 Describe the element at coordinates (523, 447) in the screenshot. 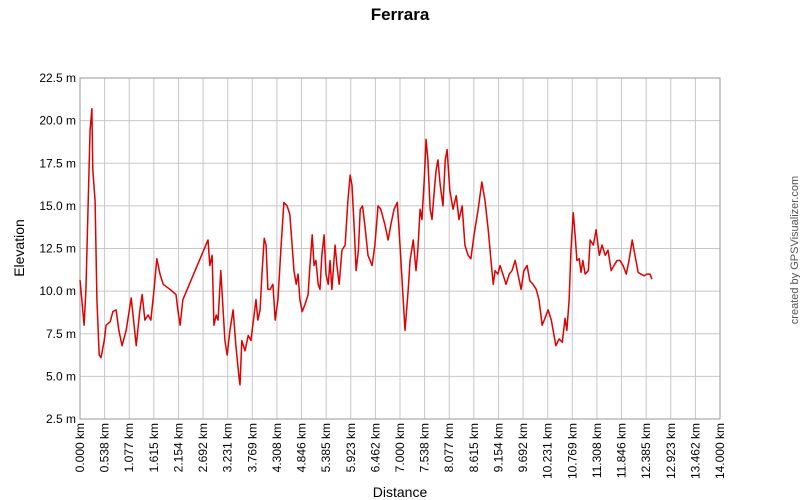

I see `x-tick-label: 9.692 km` at that location.